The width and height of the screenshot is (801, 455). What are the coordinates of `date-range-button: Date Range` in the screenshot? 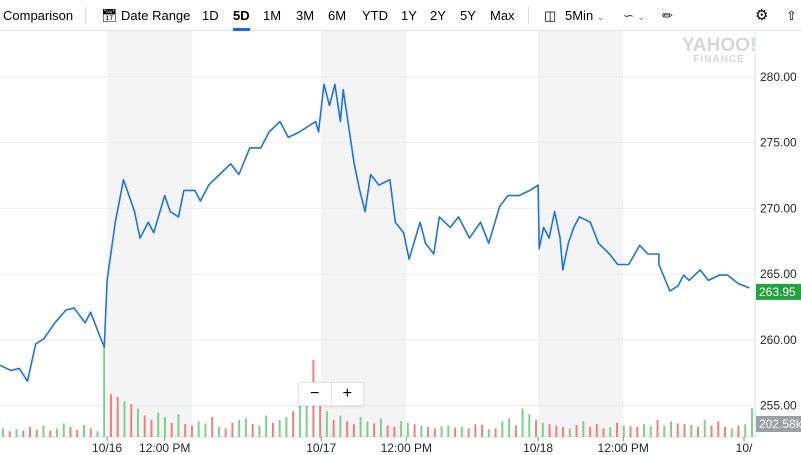 It's located at (156, 15).